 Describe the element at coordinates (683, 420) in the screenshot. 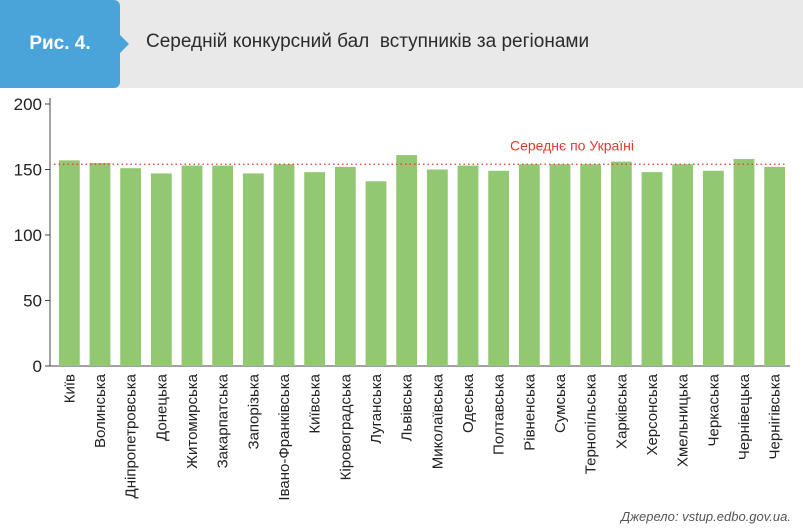

I see `x-tick-label: Хмельницька` at that location.